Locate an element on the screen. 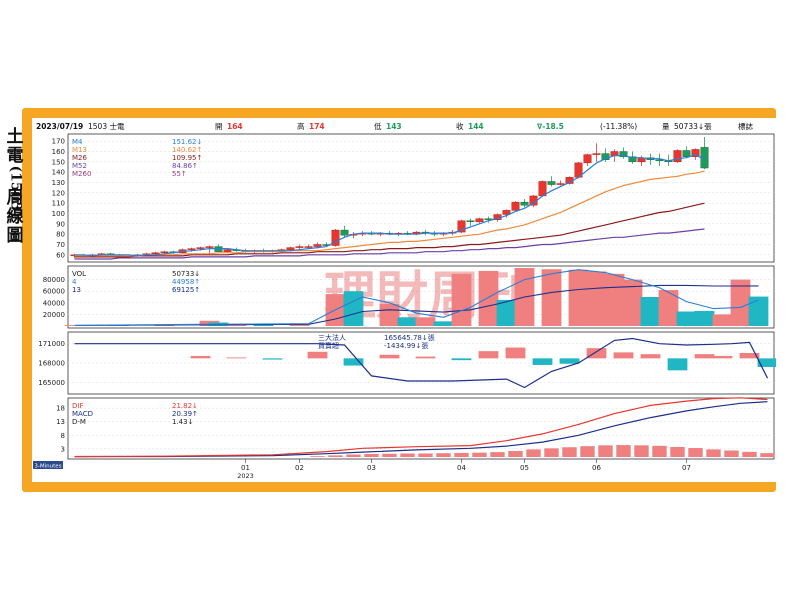 The width and height of the screenshot is (800, 600). macd-panel is located at coordinates (424, 427).